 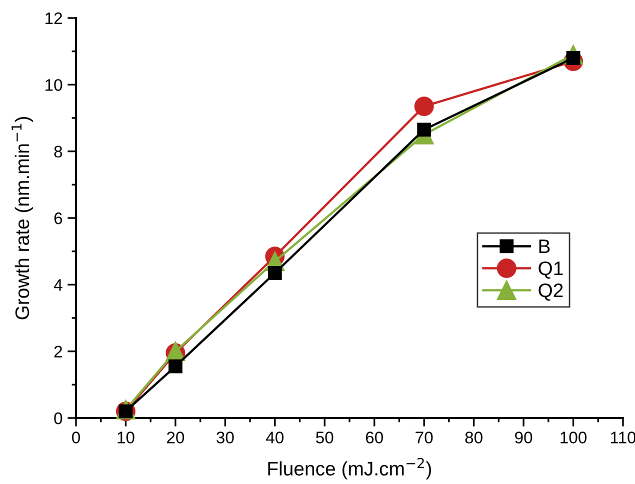 I want to click on x-tick-label: 30, so click(x=225, y=438).